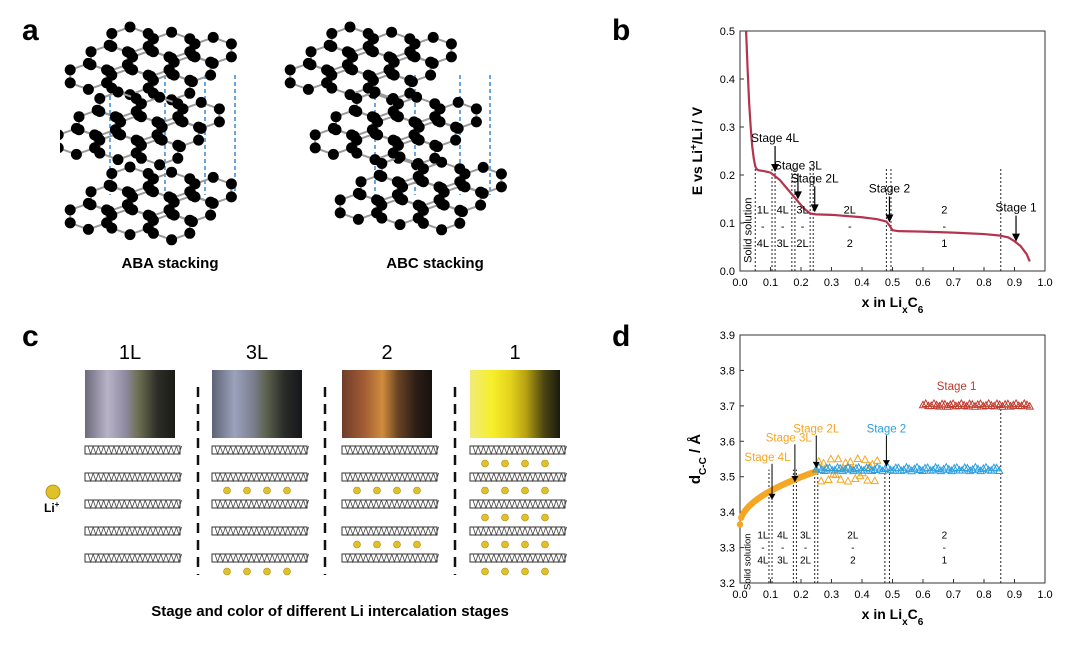 This screenshot has height=647, width=1080. Describe the element at coordinates (890, 188) in the screenshot. I see `b-stage-label: Stage 2` at that location.